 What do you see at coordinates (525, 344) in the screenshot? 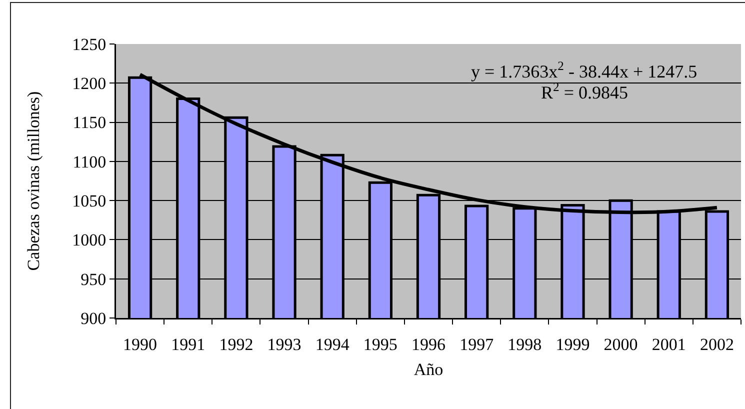
I see `x-tick-label: 1998` at bounding box center [525, 344].